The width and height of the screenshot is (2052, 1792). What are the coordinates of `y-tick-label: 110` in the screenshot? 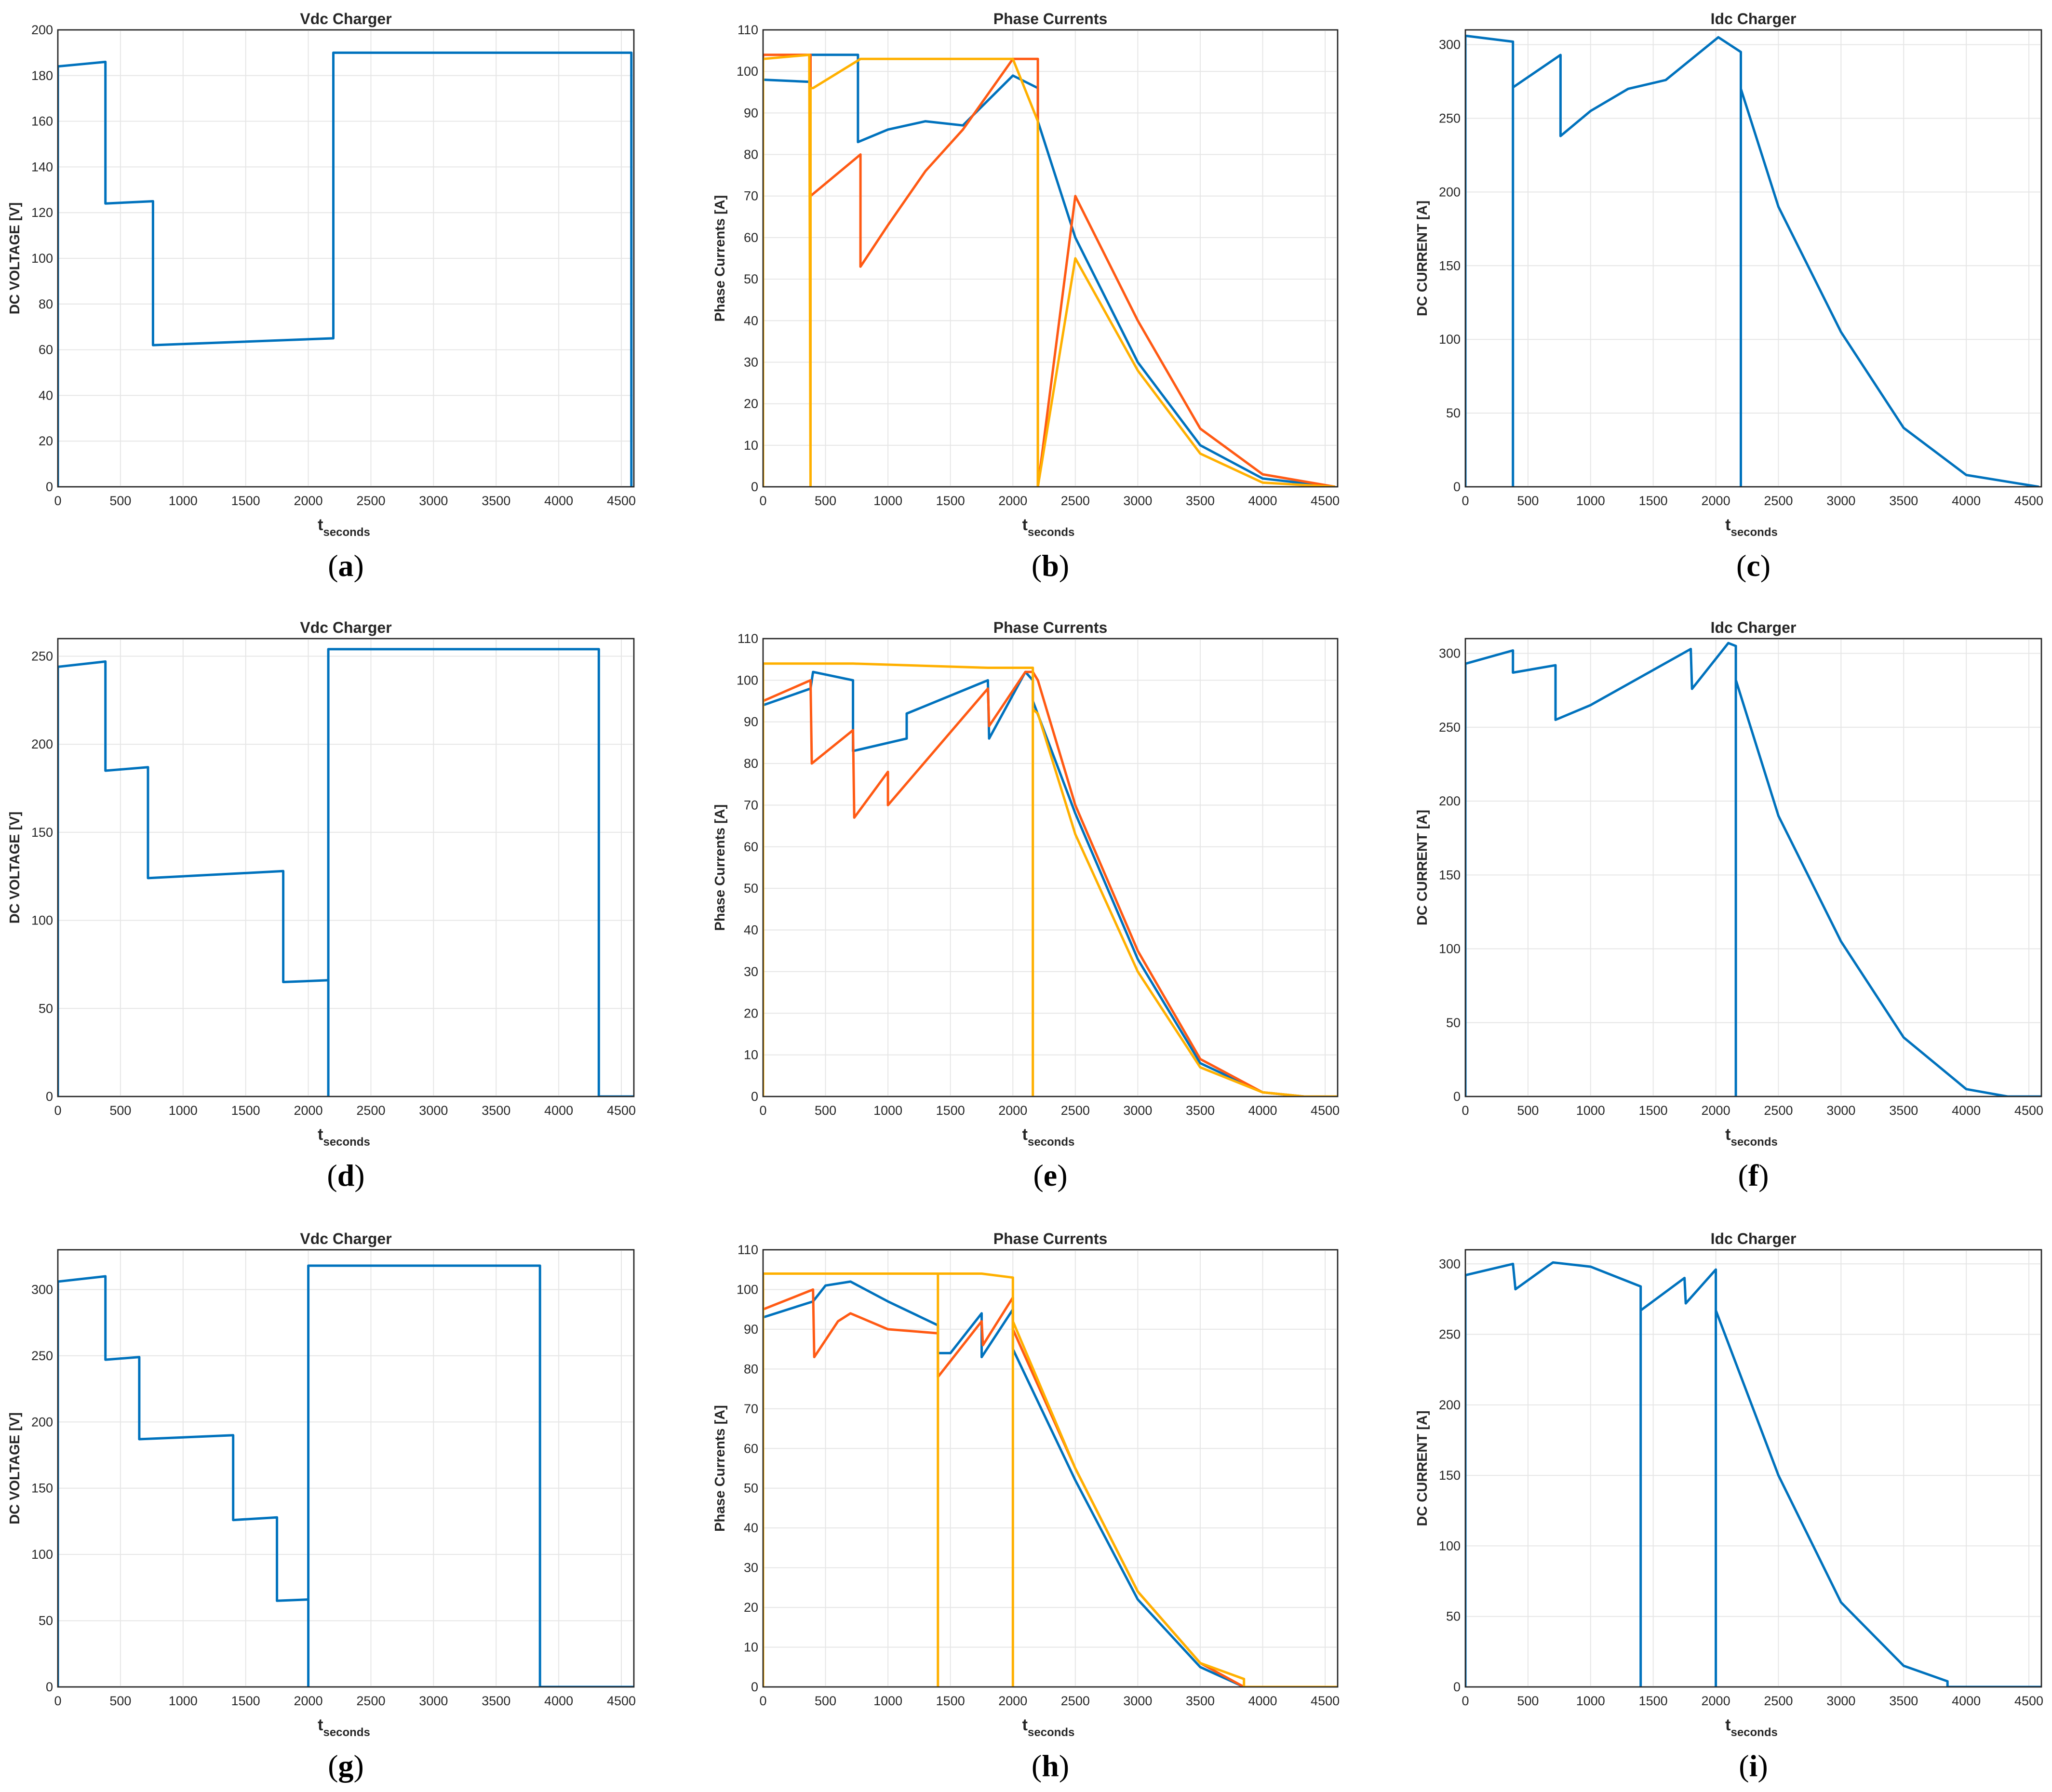 It's located at (748, 30).